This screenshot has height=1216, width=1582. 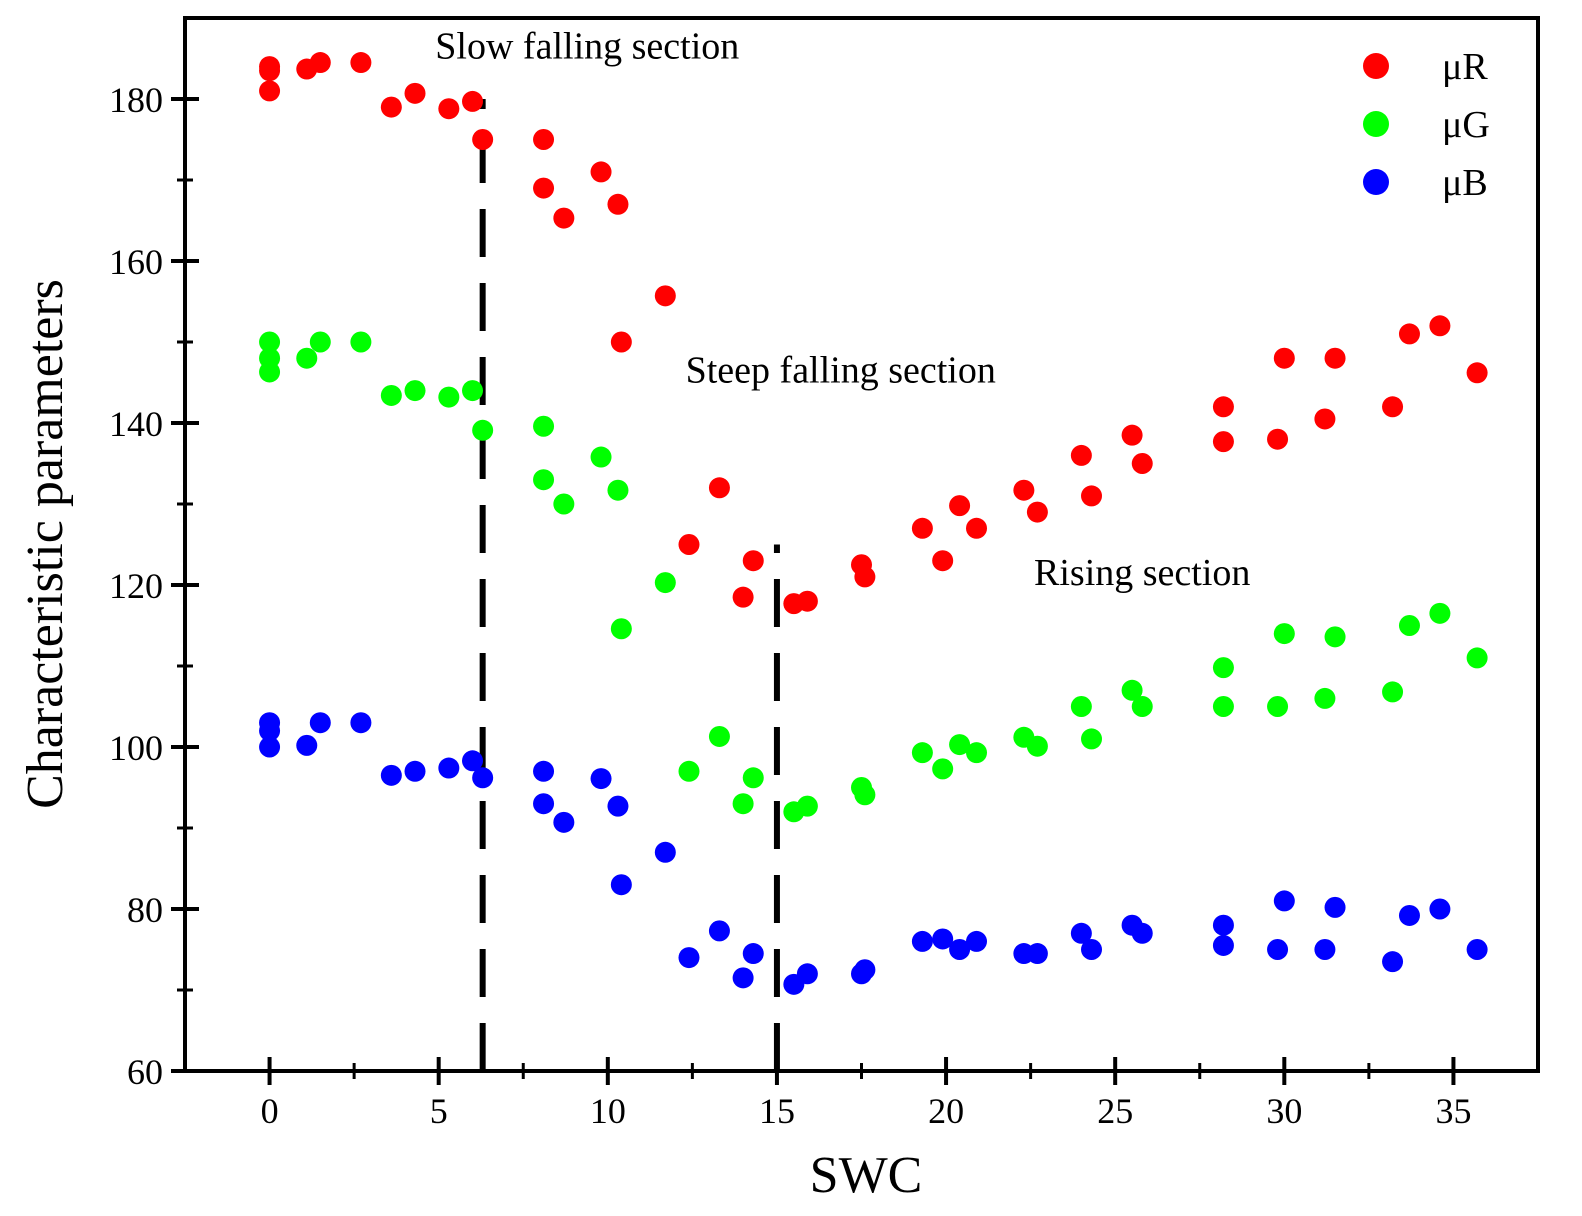 I want to click on legend-label: μB, so click(x=1465, y=183).